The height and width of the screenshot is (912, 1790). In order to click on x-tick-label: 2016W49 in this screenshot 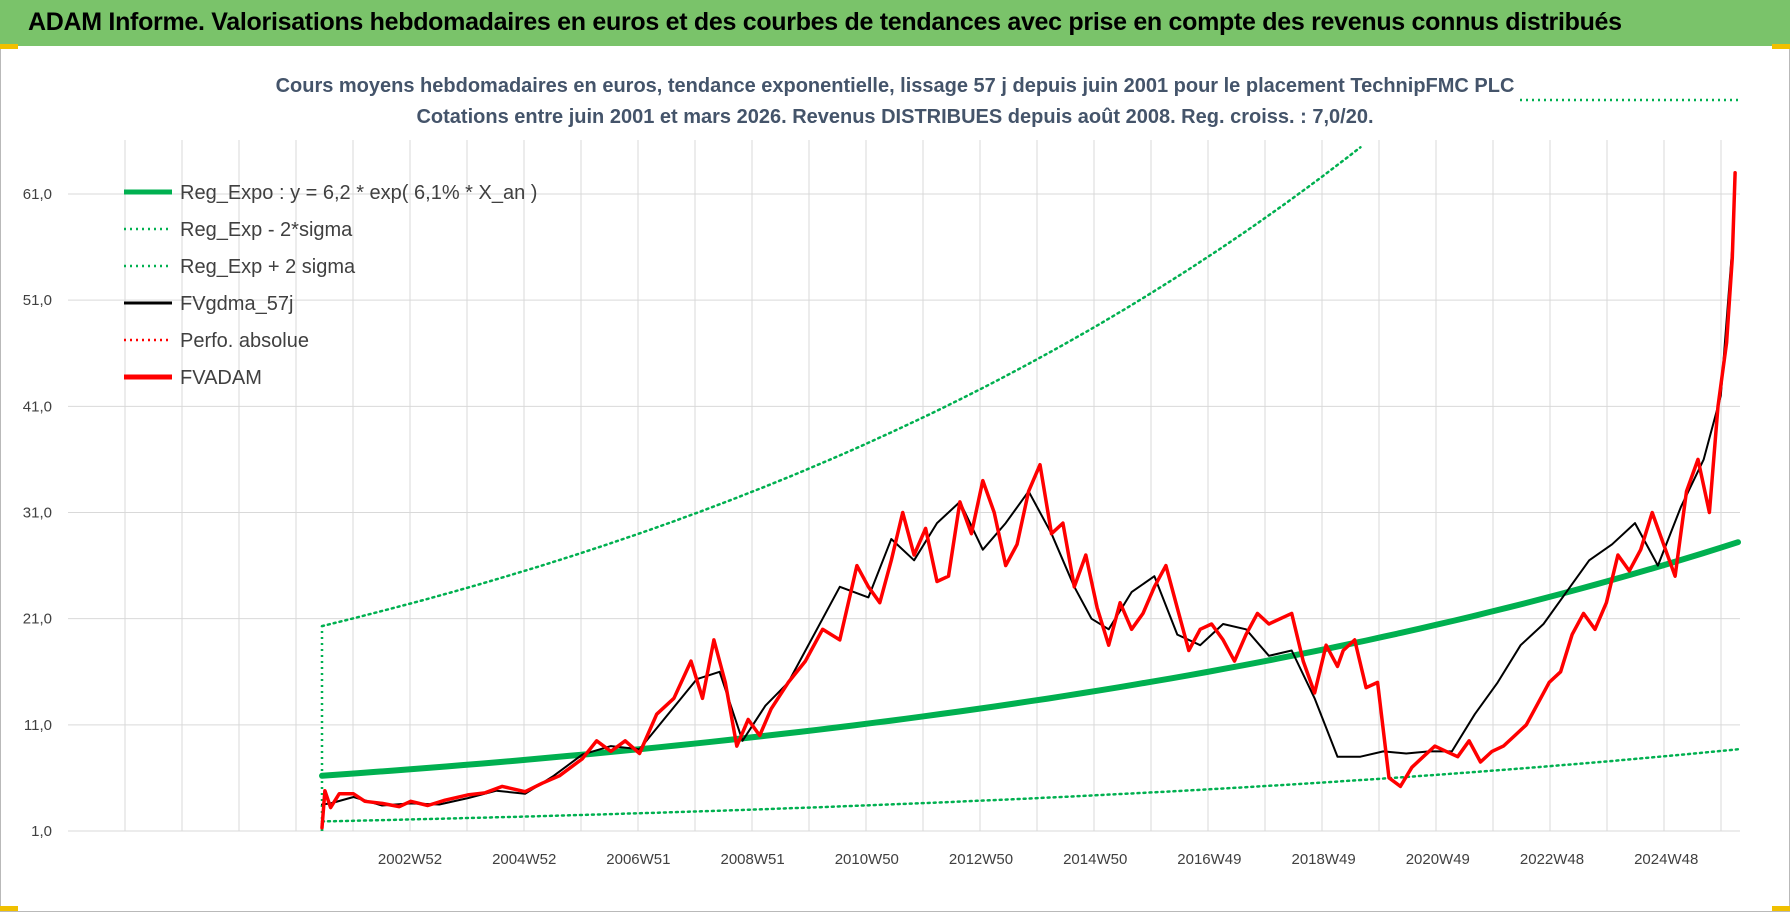, I will do `click(1209, 859)`.